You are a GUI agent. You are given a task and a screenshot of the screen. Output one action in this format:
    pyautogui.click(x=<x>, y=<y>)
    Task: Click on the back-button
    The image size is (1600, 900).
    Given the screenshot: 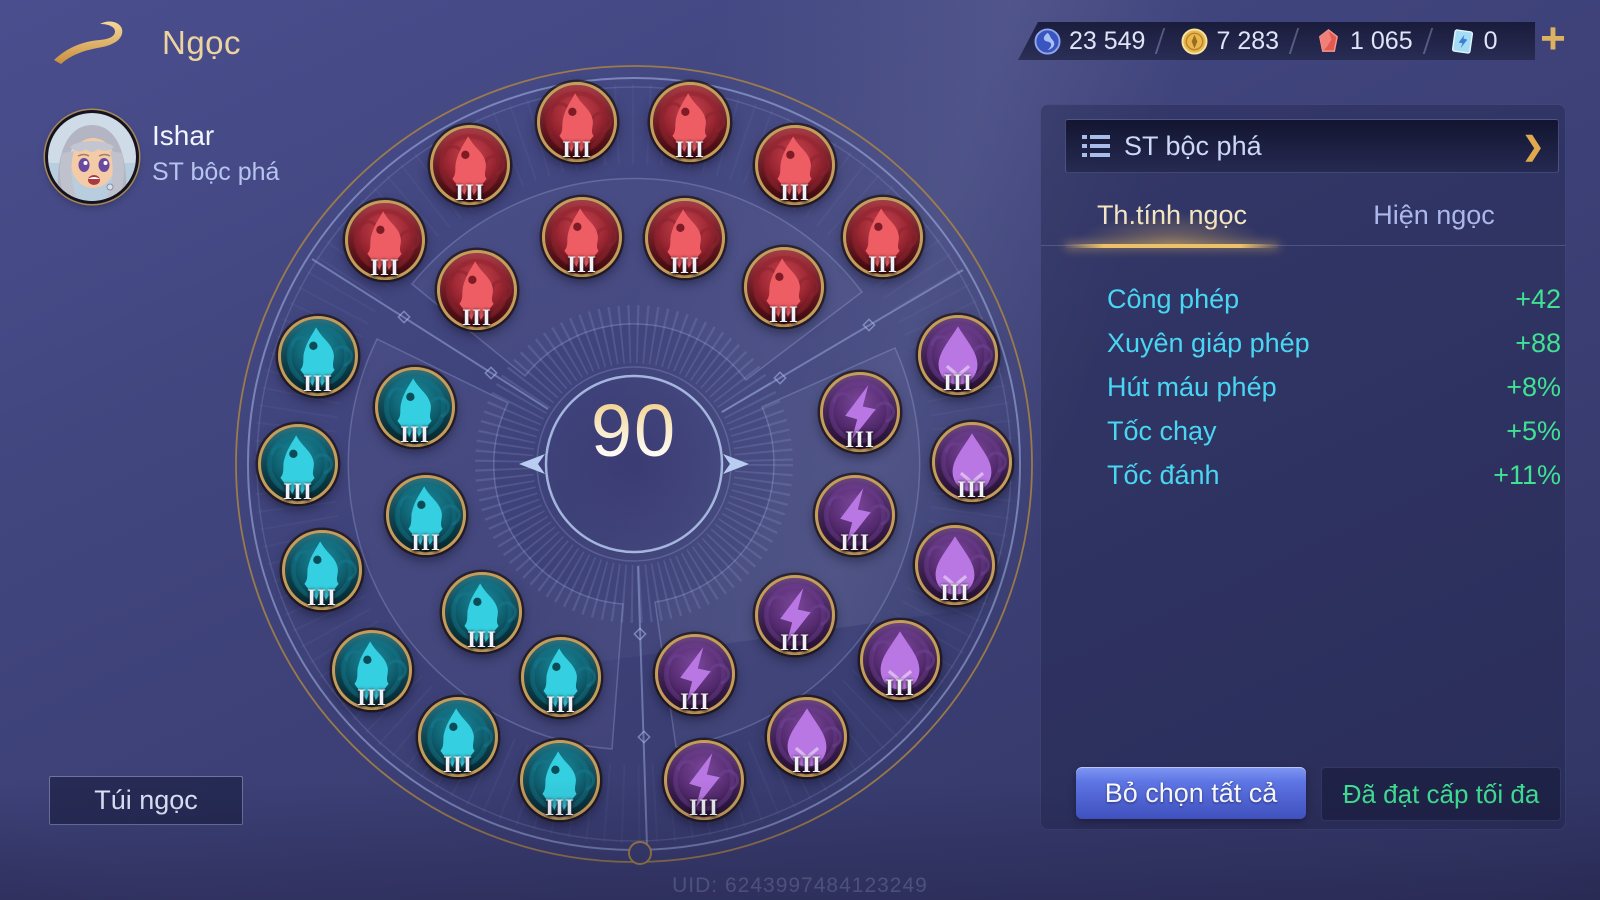 What is the action you would take?
    pyautogui.click(x=86, y=43)
    